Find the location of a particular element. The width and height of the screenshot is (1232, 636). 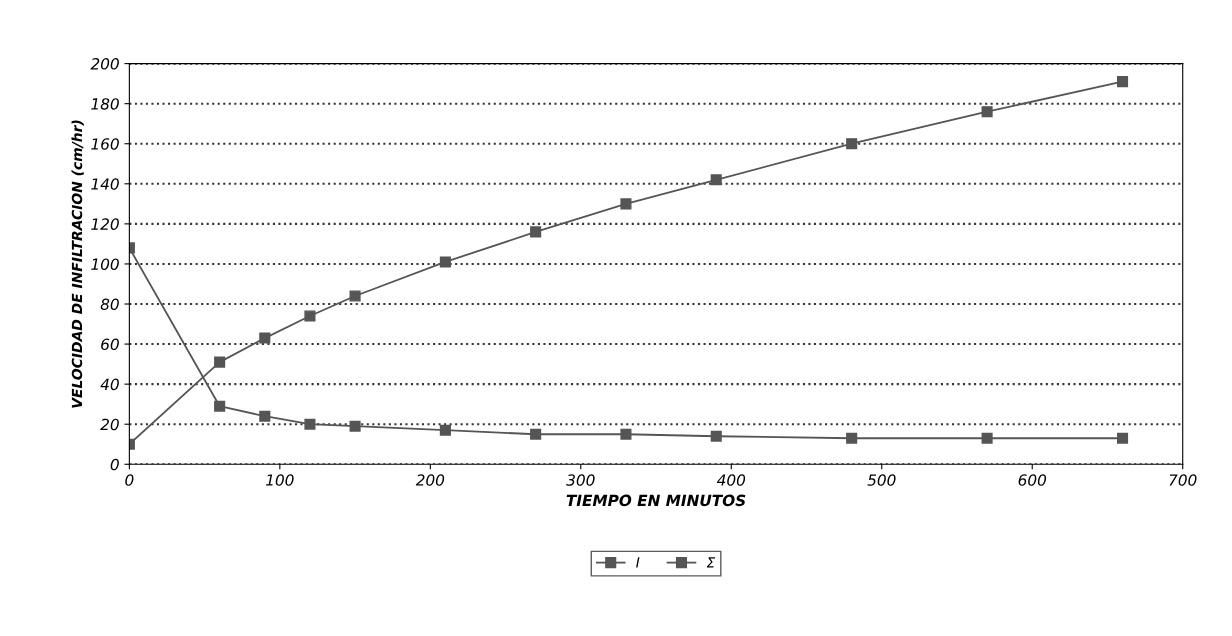

y-tick-label: 60 is located at coordinates (110, 344).